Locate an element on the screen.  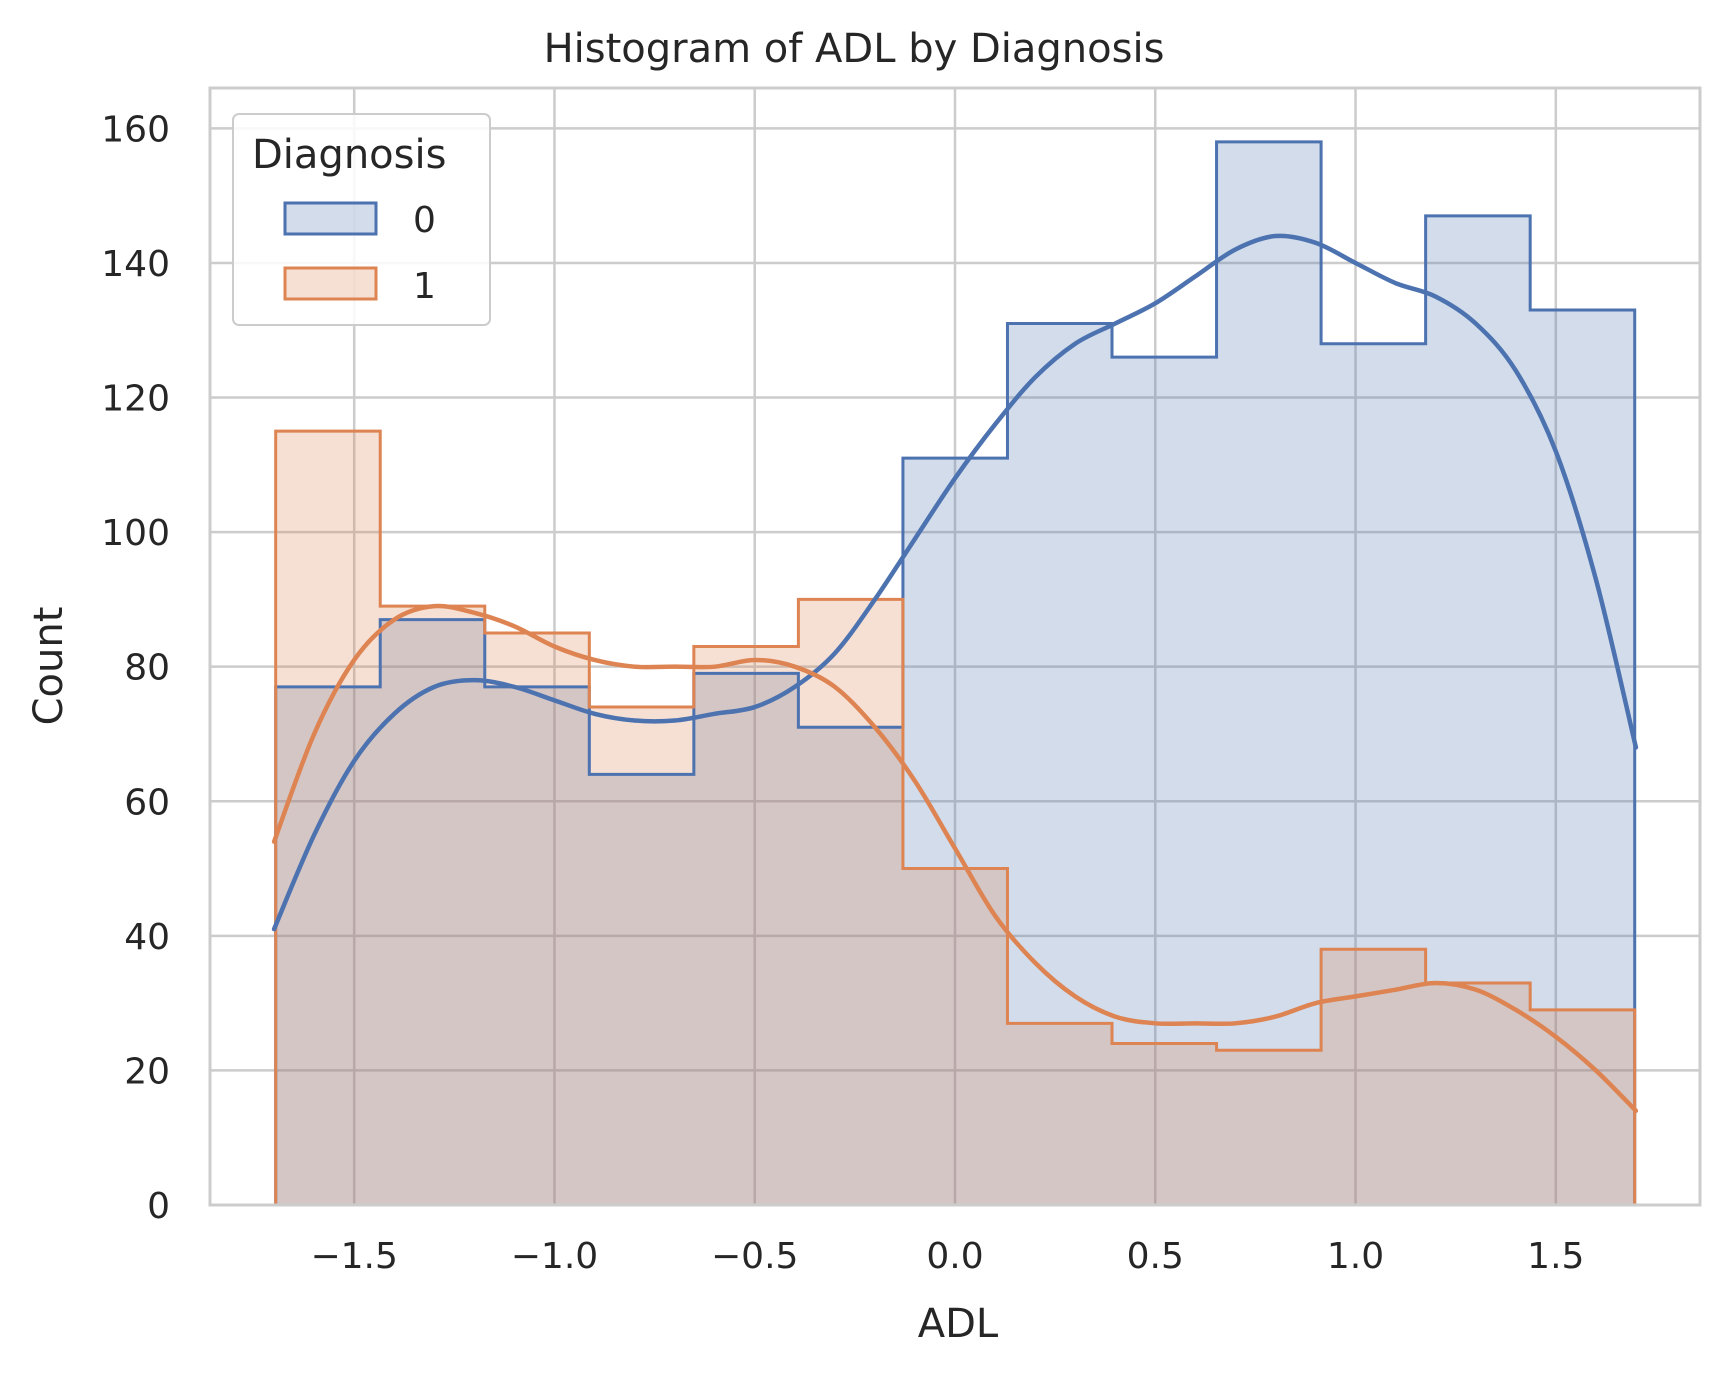
x-axis-label: ADL is located at coordinates (958, 1324).